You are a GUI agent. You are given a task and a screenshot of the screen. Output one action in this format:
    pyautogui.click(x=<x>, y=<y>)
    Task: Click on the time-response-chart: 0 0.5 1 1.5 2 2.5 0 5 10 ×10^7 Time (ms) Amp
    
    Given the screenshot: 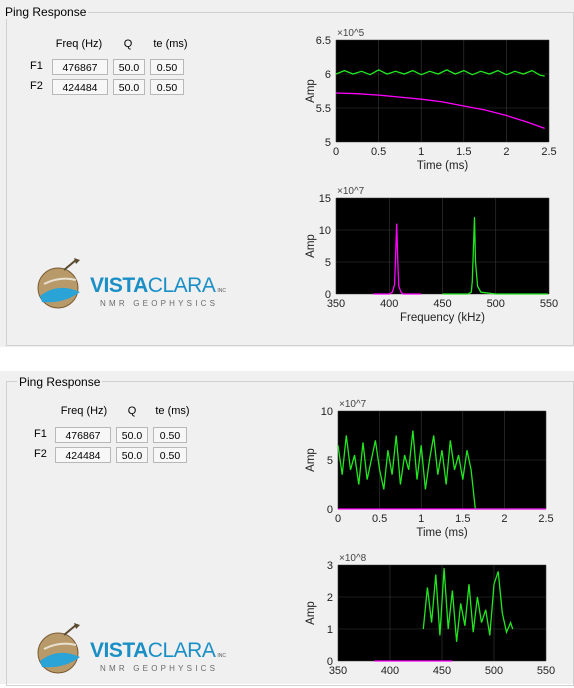 What is the action you would take?
    pyautogui.click(x=429, y=469)
    